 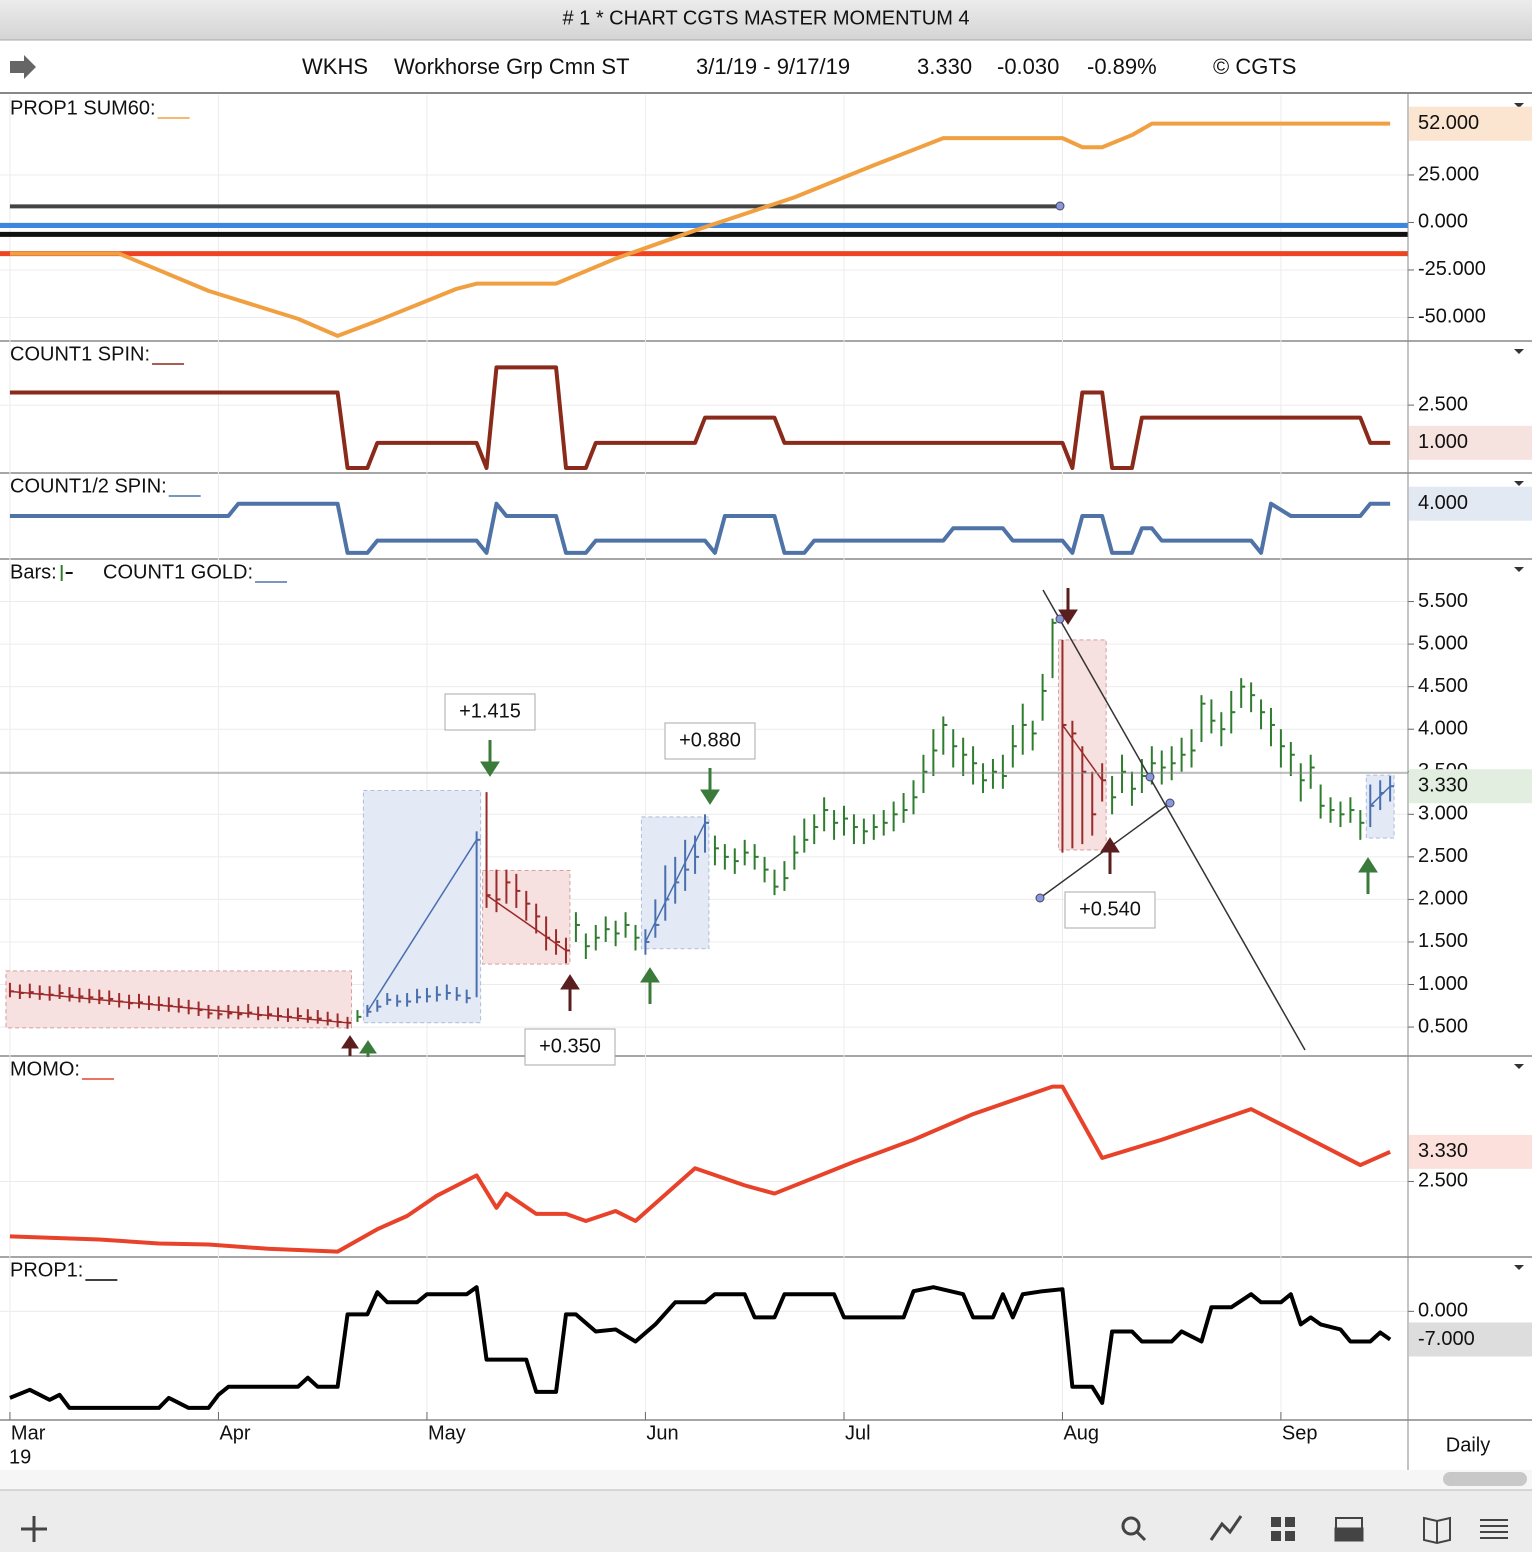 What do you see at coordinates (1443, 643) in the screenshot?
I see `y-tick-label: 5.000` at bounding box center [1443, 643].